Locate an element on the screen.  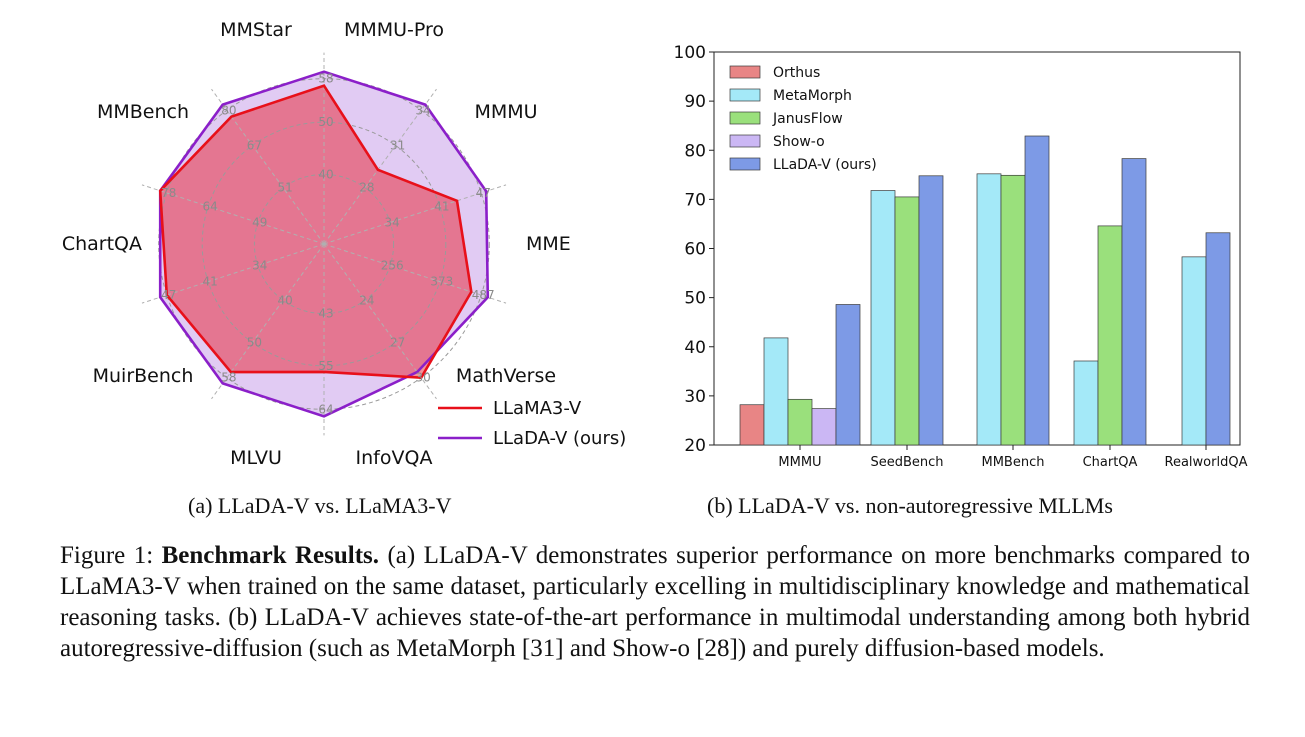
bar-category-label: MMBench is located at coordinates (1013, 462).